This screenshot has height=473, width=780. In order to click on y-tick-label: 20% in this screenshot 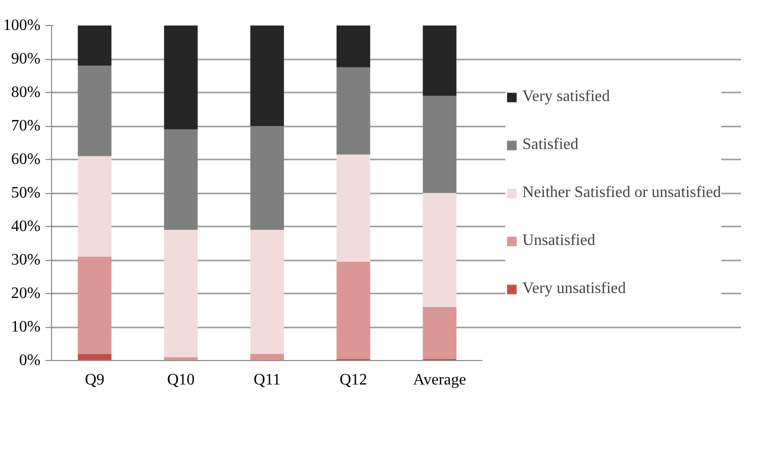, I will do `click(25, 293)`.